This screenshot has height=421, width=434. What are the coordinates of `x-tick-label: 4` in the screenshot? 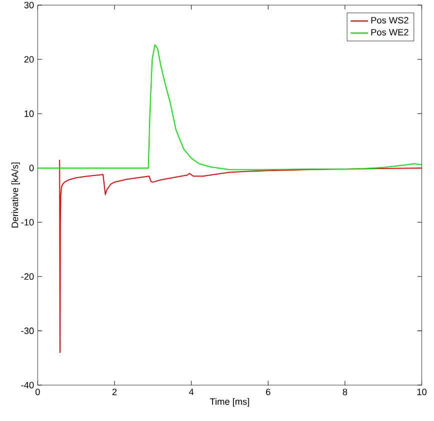 It's located at (191, 392).